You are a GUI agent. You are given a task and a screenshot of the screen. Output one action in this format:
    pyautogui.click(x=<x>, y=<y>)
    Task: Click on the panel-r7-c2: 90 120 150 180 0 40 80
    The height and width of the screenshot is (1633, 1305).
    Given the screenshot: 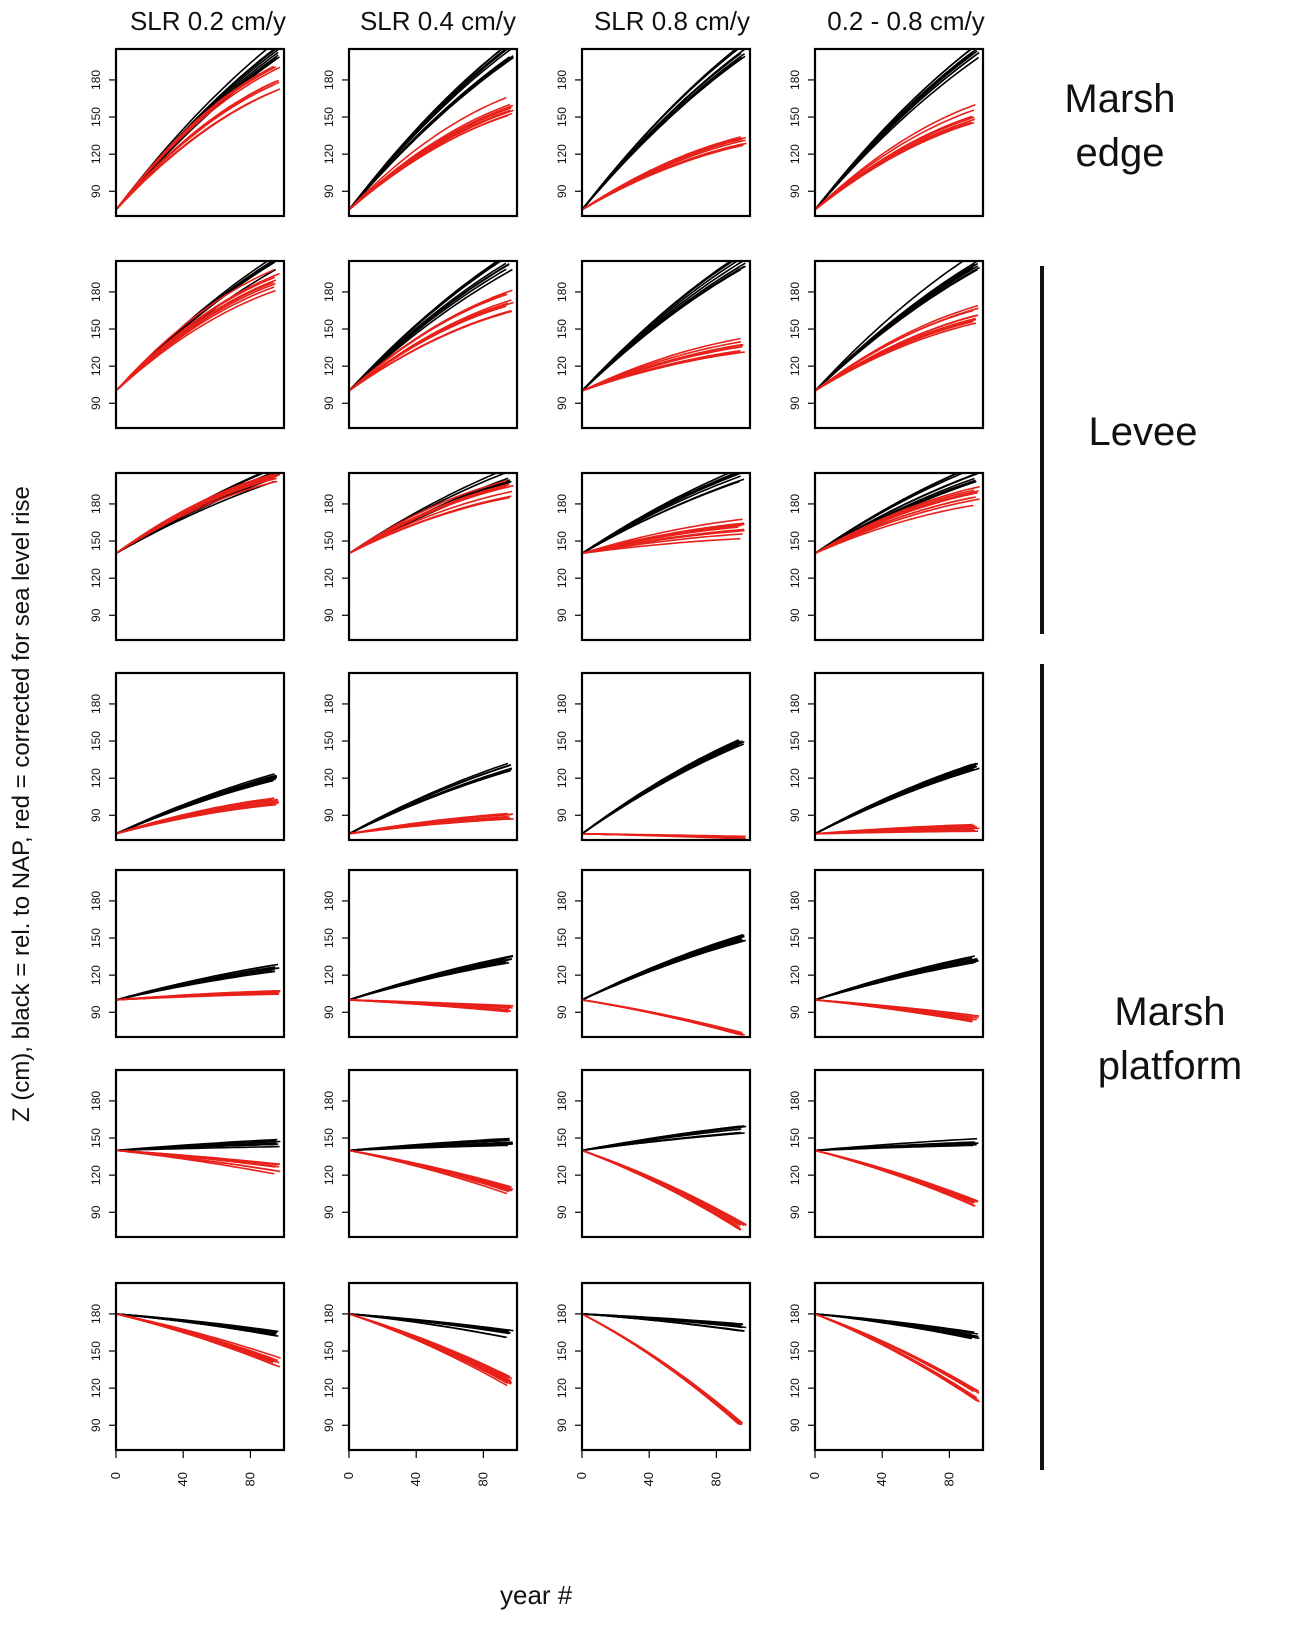 What is the action you would take?
    pyautogui.click(x=420, y=1383)
    